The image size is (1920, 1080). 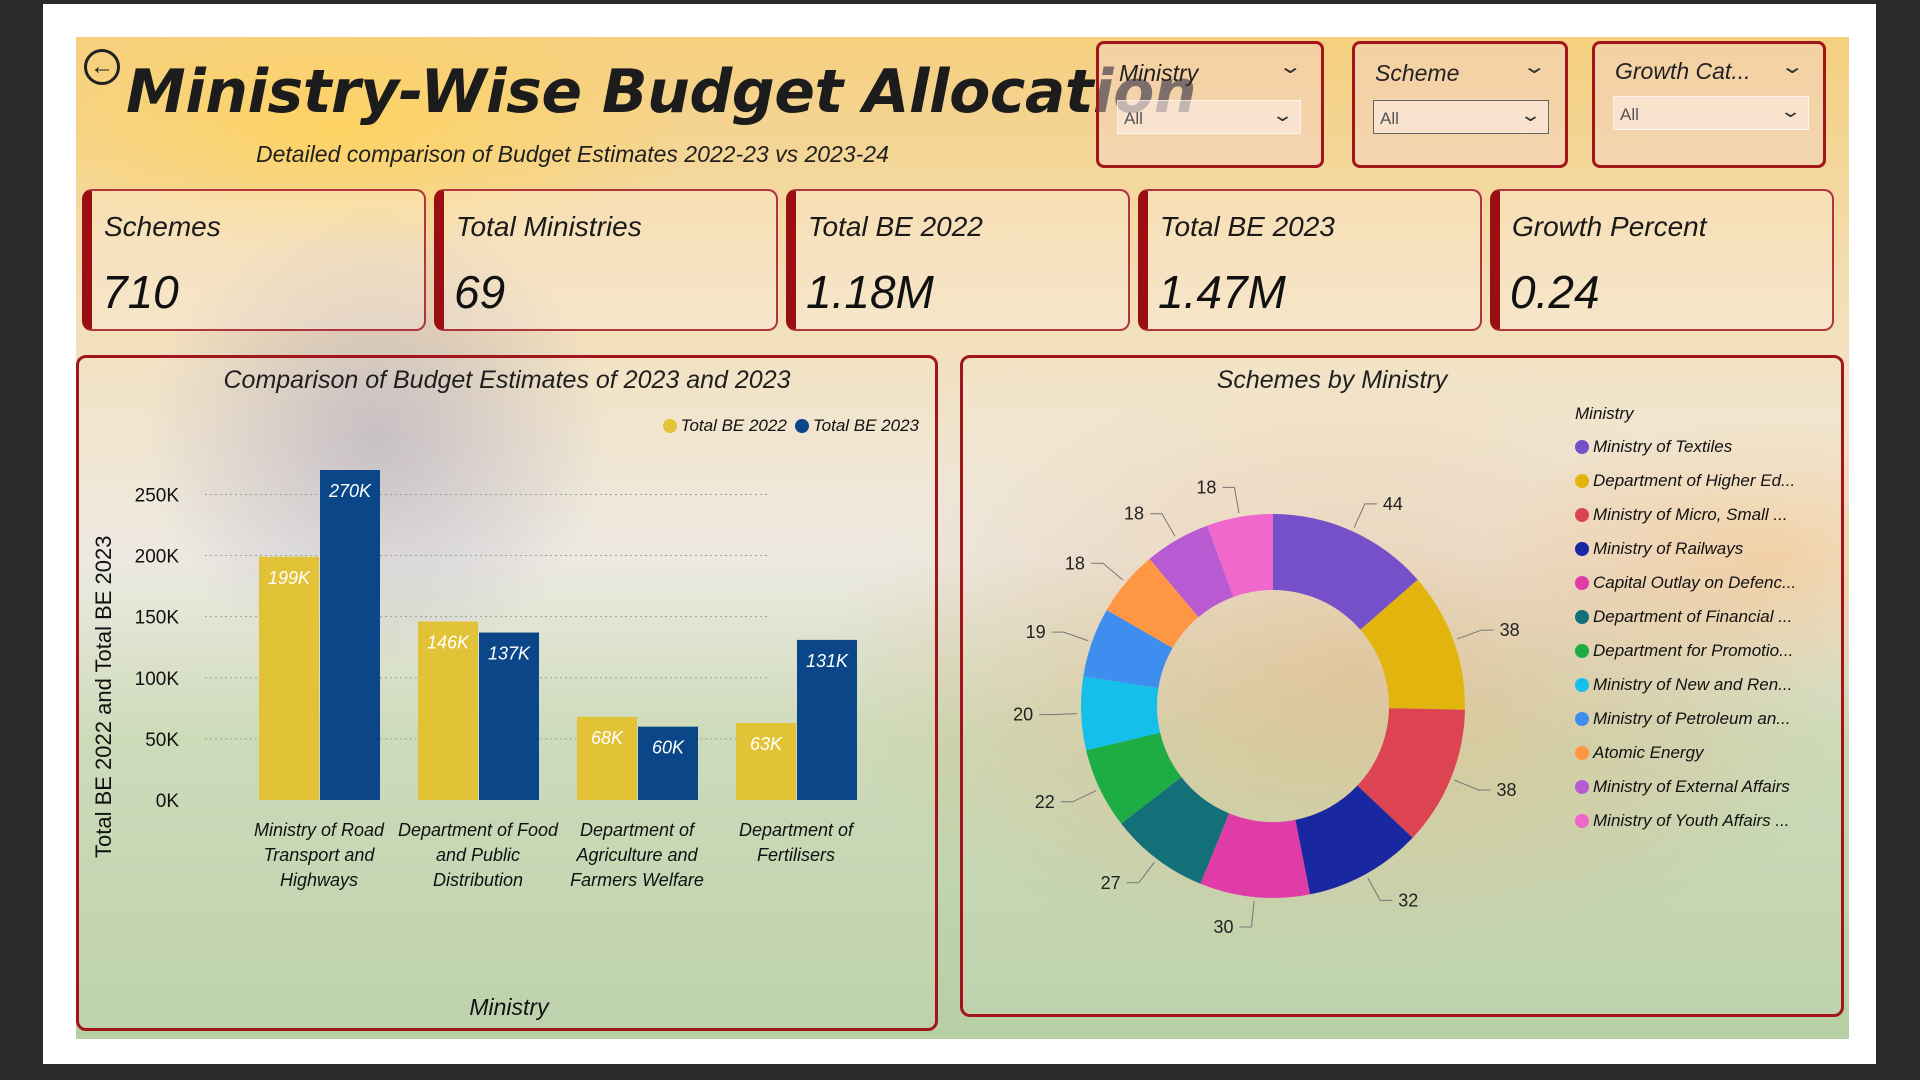 I want to click on x-axis-label: Ministry, so click(x=509, y=1007).